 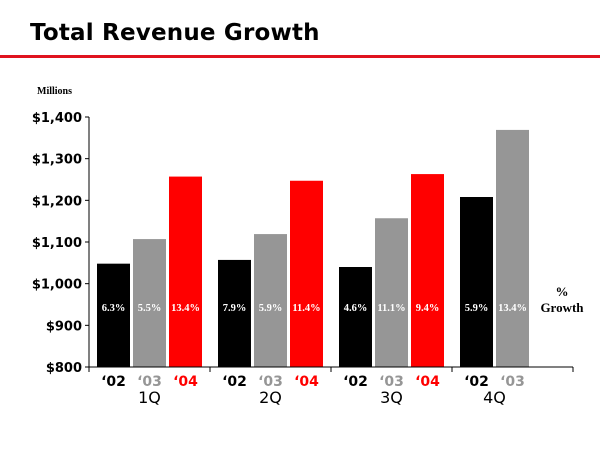 What do you see at coordinates (356, 308) in the screenshot?
I see `growth-label: 4.6%` at bounding box center [356, 308].